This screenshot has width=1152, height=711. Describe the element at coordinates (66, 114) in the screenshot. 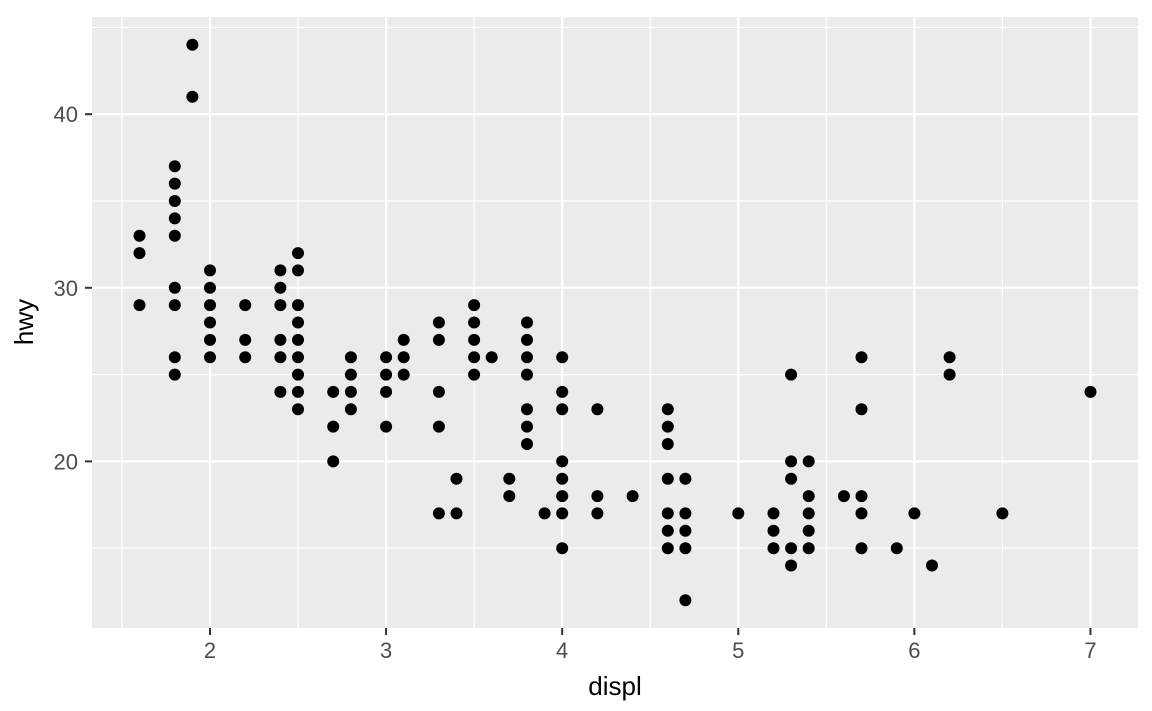

I see `y-tick-label: 40` at that location.